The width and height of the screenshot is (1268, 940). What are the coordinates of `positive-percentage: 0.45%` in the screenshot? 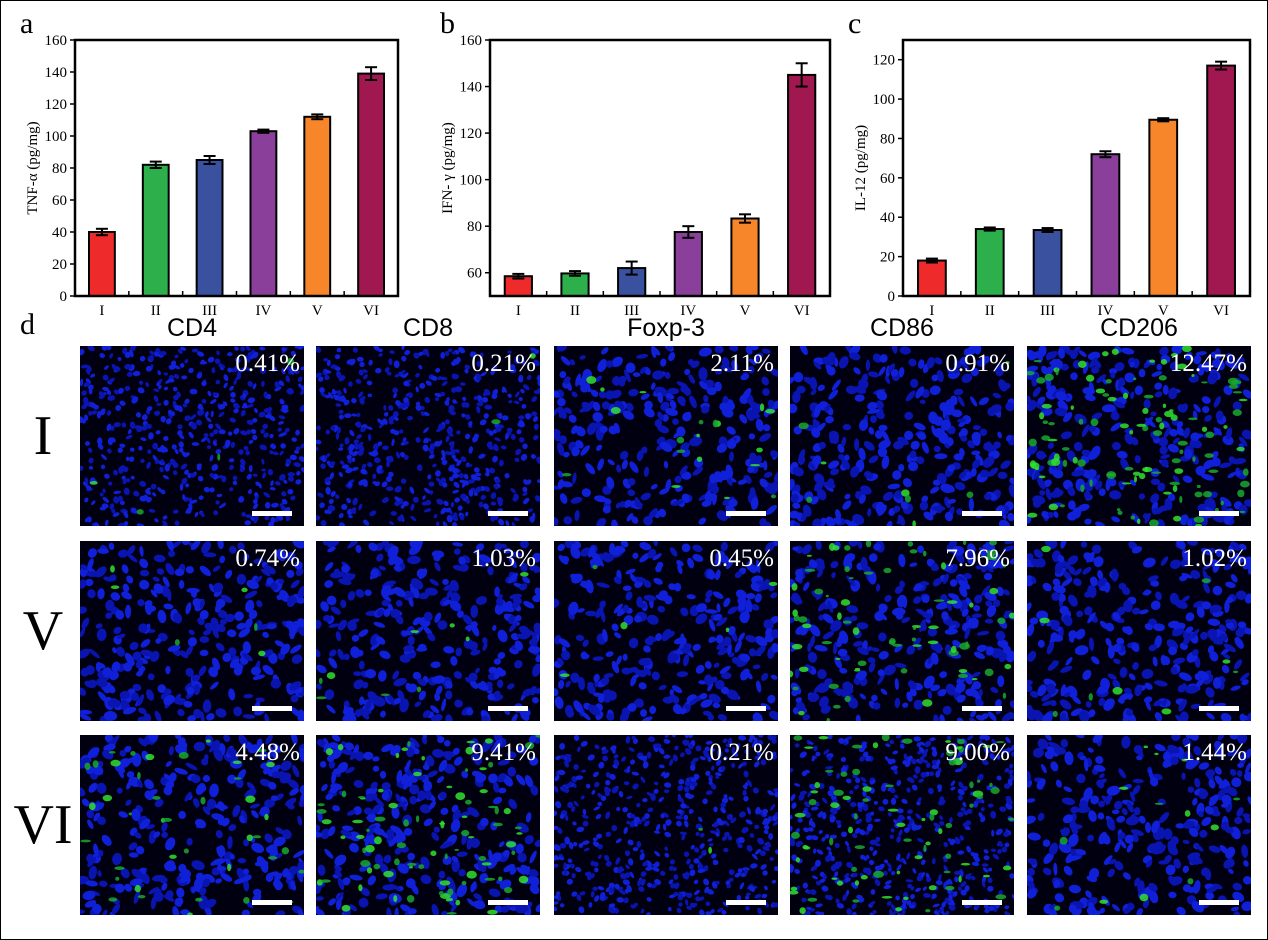 It's located at (741, 558).